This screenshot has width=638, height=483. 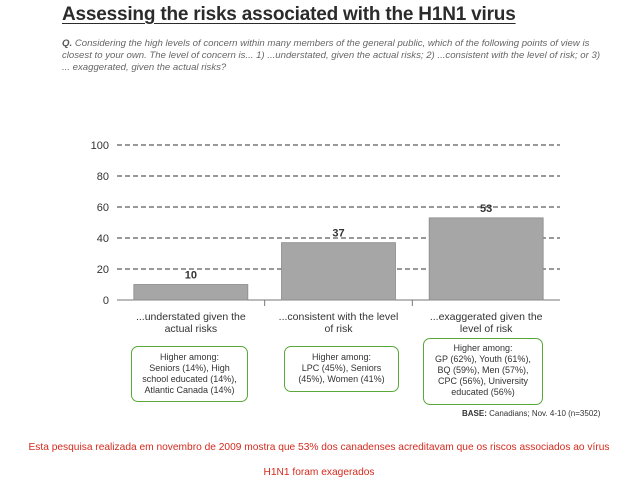 I want to click on data-label: 10, so click(x=191, y=276).